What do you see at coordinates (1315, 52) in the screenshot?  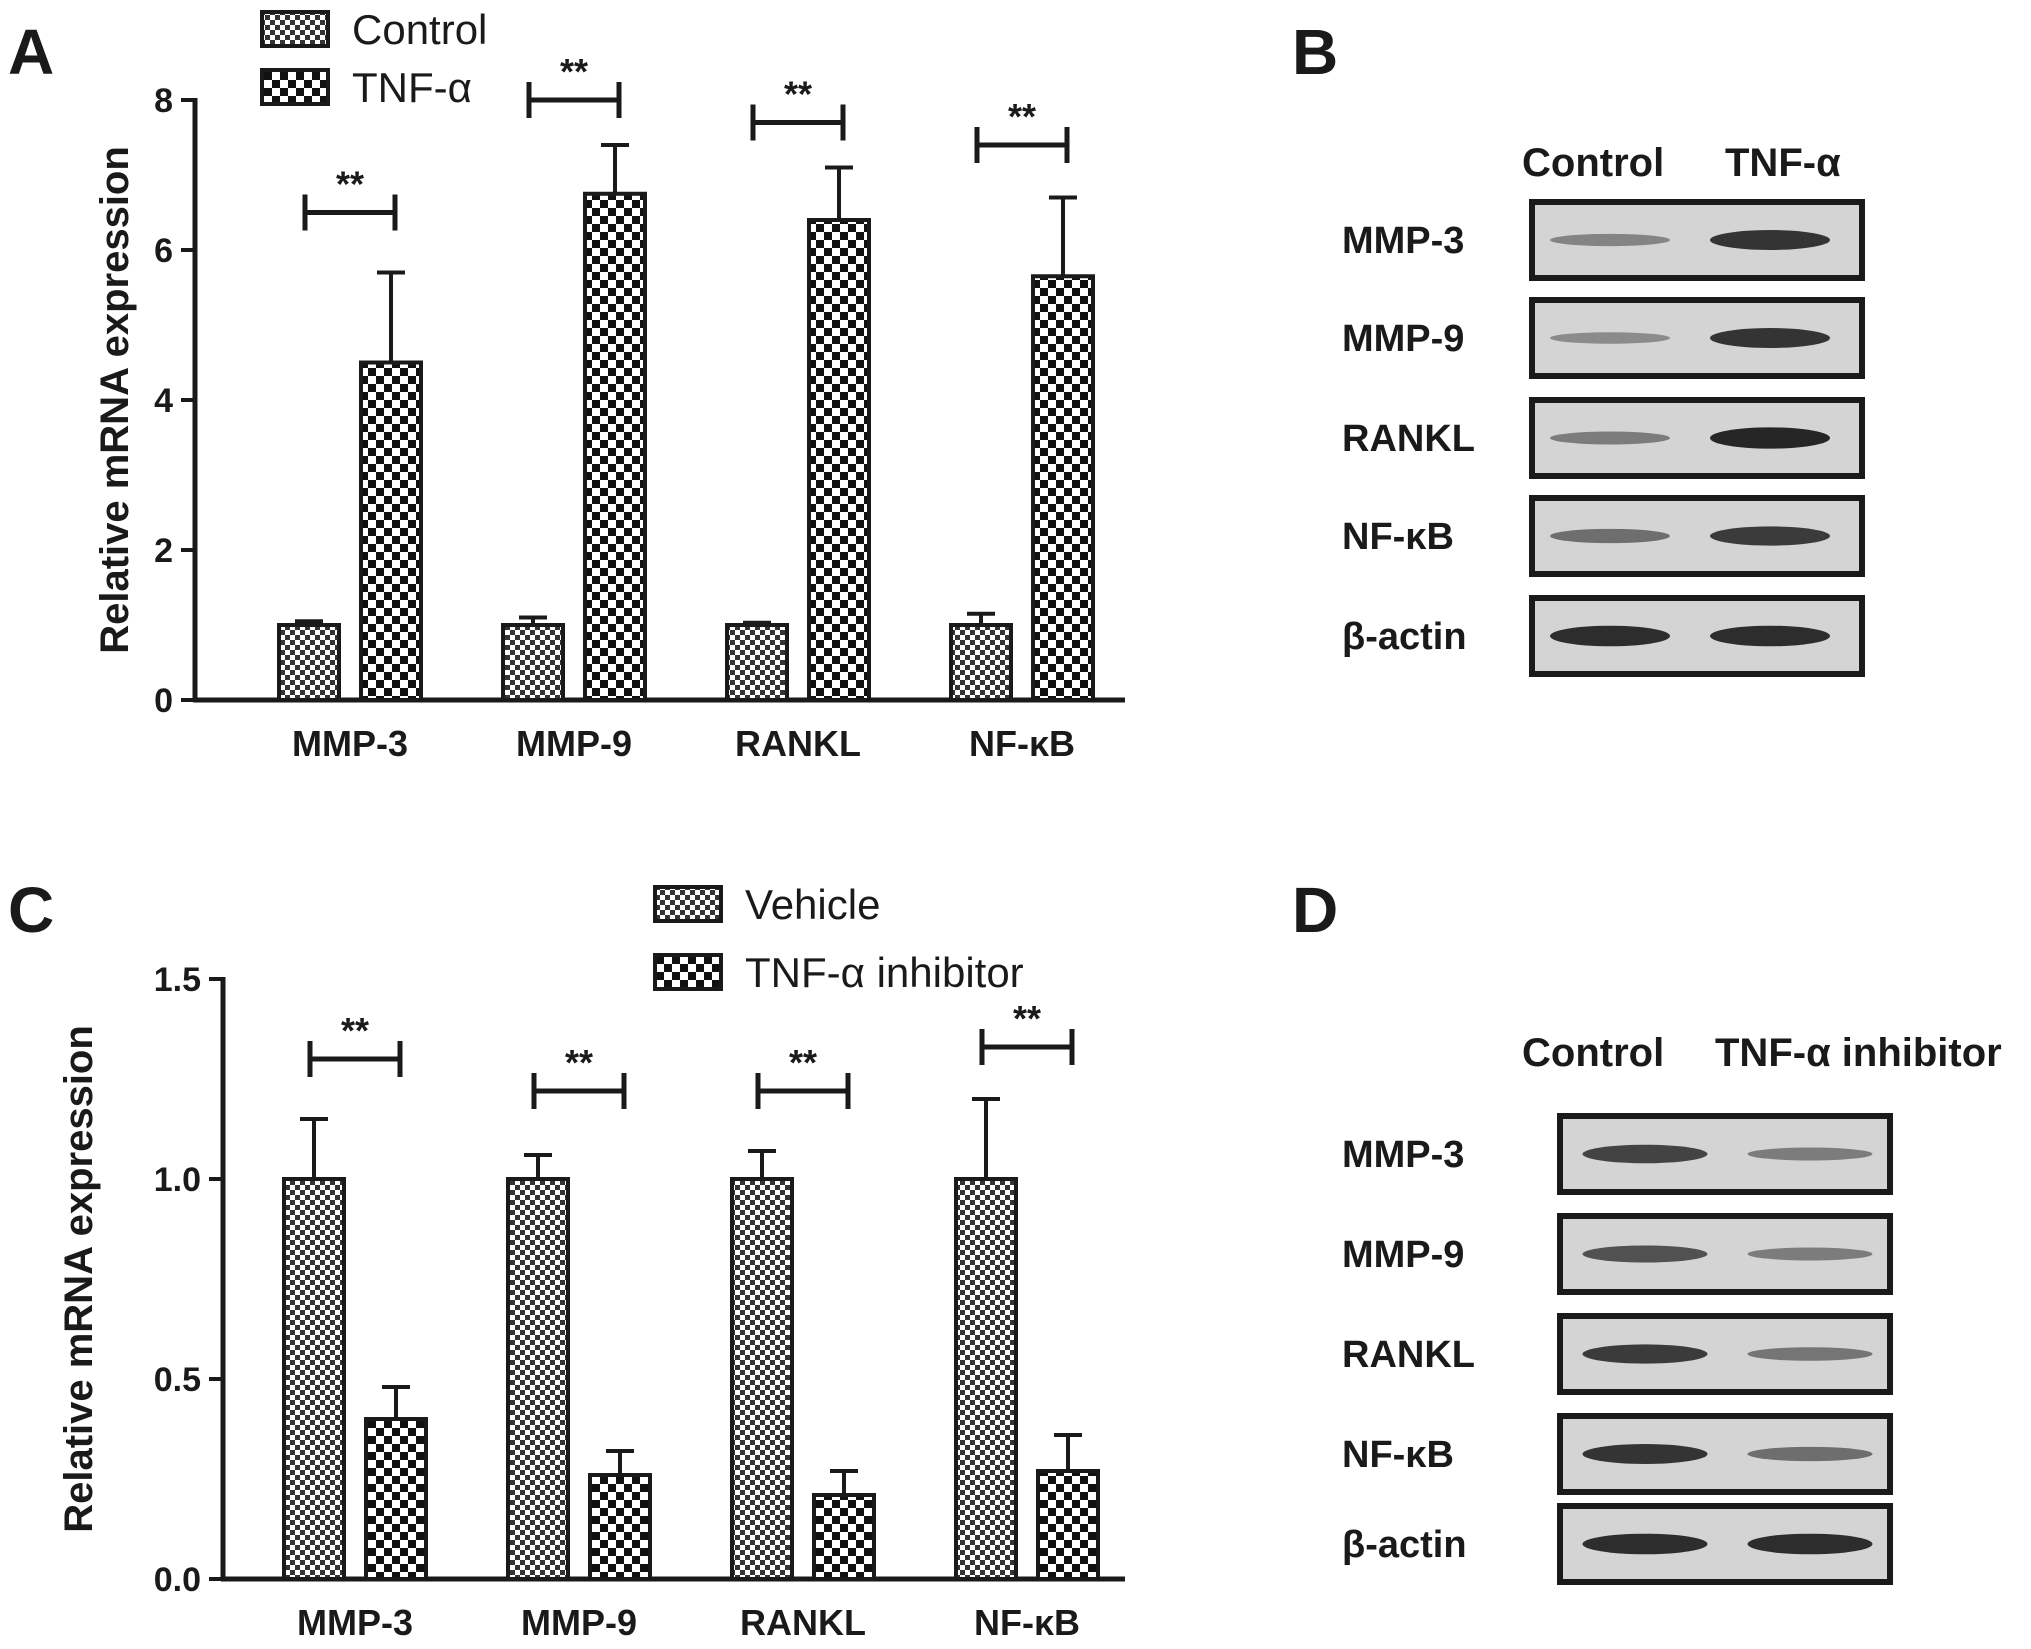 I see `panel-label-b: B` at bounding box center [1315, 52].